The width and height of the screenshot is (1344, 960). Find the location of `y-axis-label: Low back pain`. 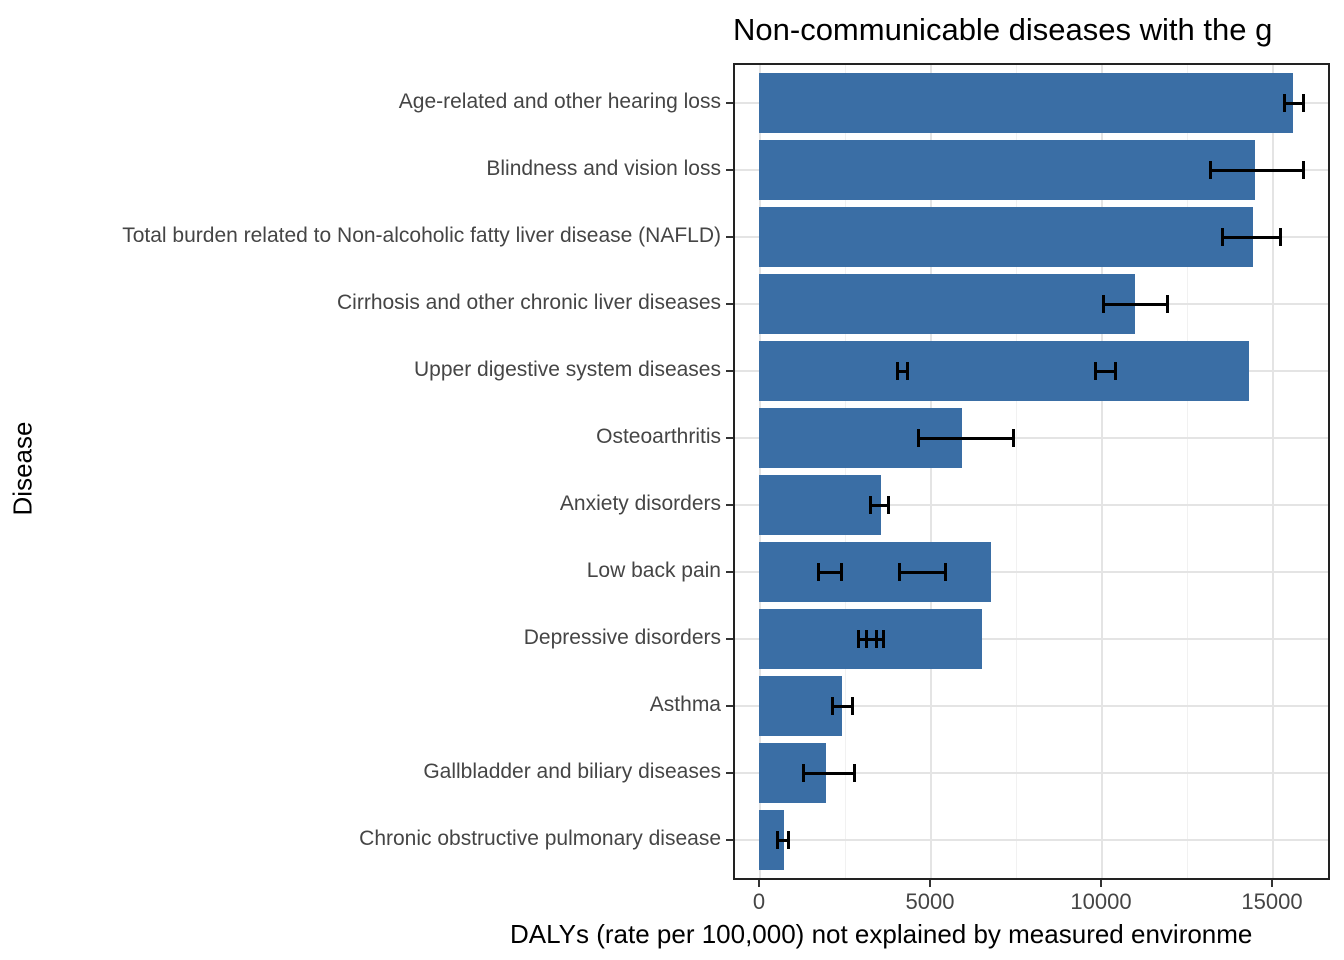

y-axis-label: Low back pain is located at coordinates (653, 570).